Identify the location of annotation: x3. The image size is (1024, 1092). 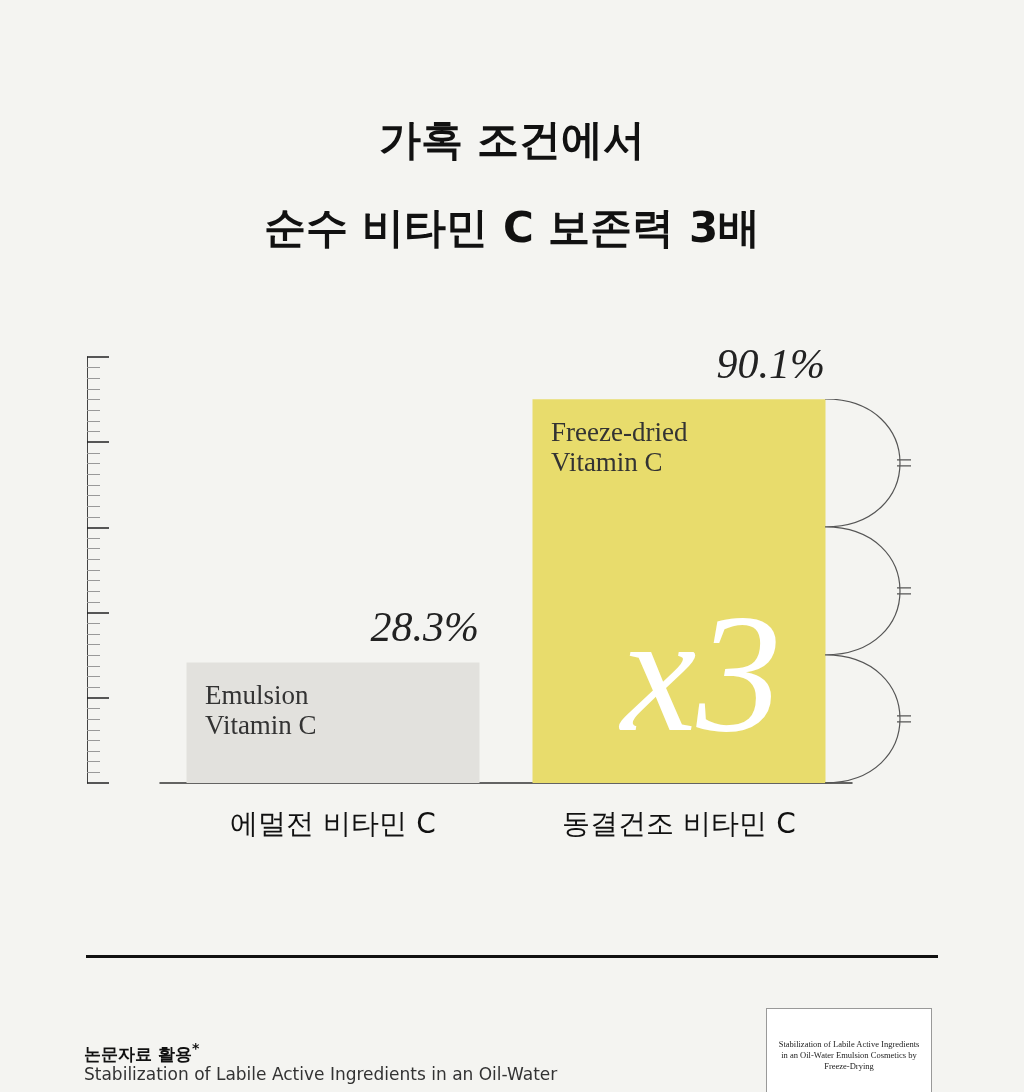
(701, 673).